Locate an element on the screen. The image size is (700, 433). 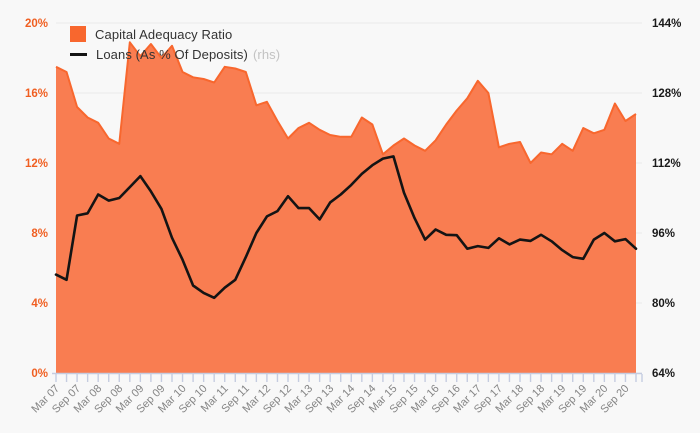
y-left-tick-label: 4% is located at coordinates (39, 304).